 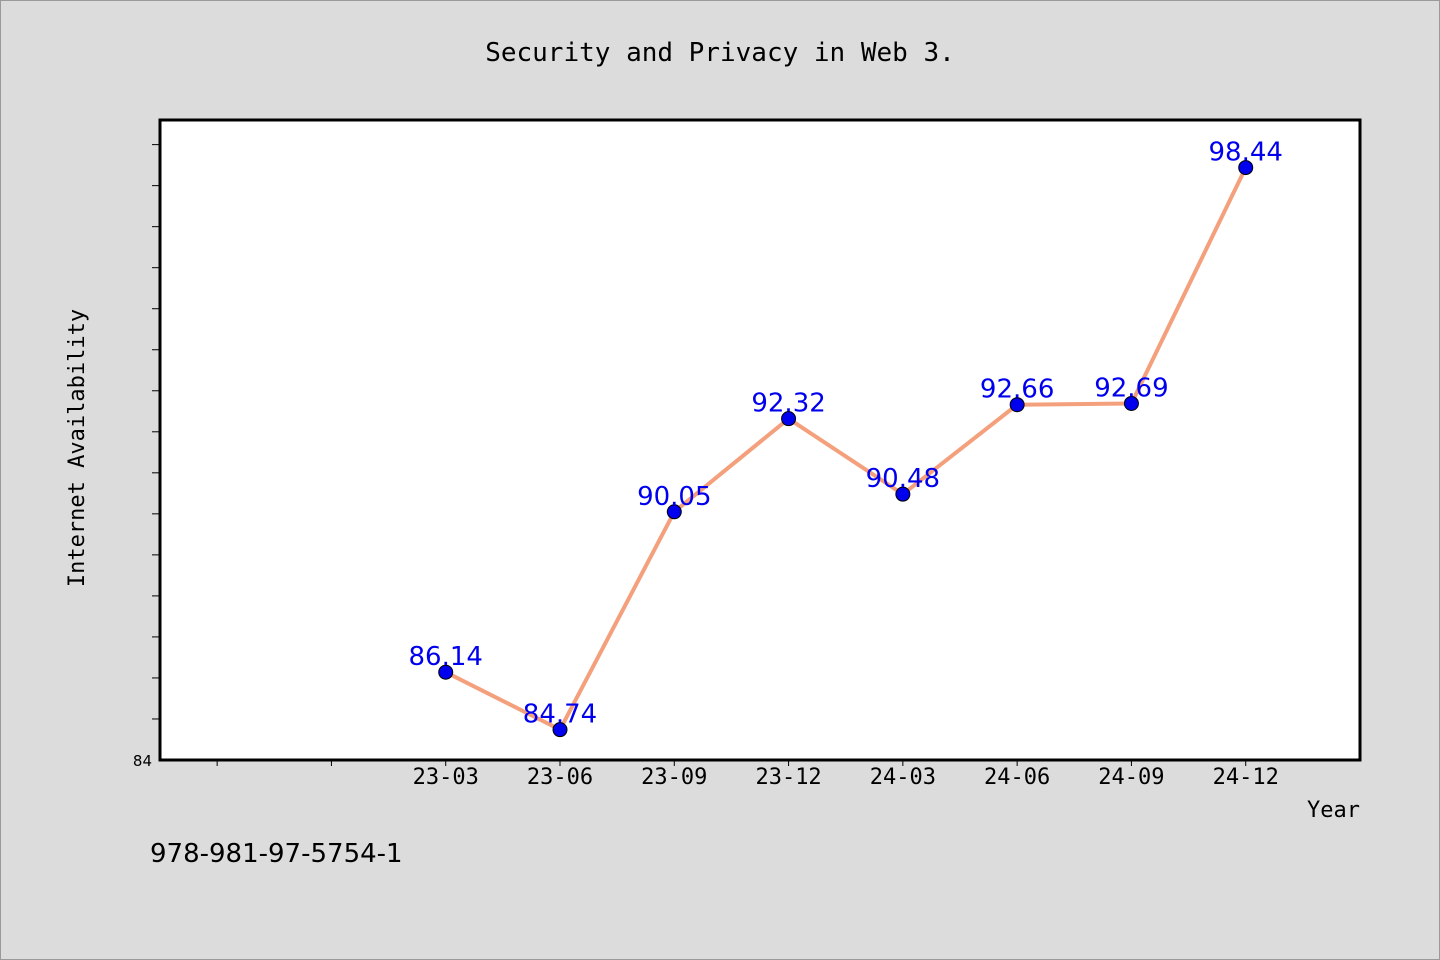 What do you see at coordinates (446, 777) in the screenshot?
I see `x-tick-label: 23-03` at bounding box center [446, 777].